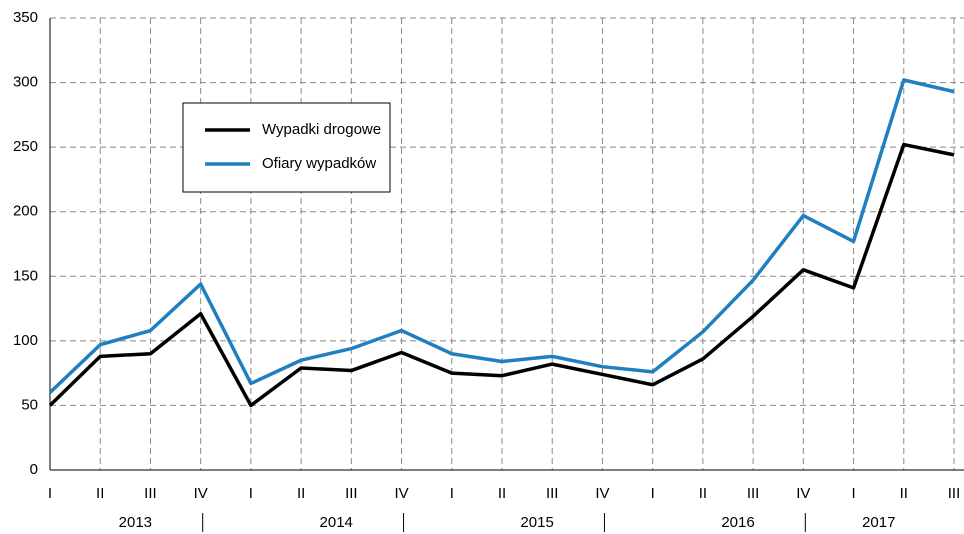  Describe the element at coordinates (135, 522) in the screenshot. I see `year-label: 2013` at that location.